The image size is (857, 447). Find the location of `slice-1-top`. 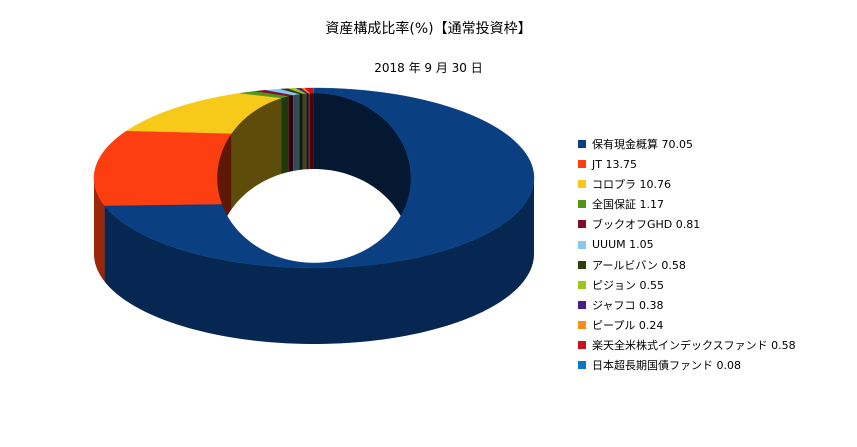

slice-1-top is located at coordinates (162, 168).